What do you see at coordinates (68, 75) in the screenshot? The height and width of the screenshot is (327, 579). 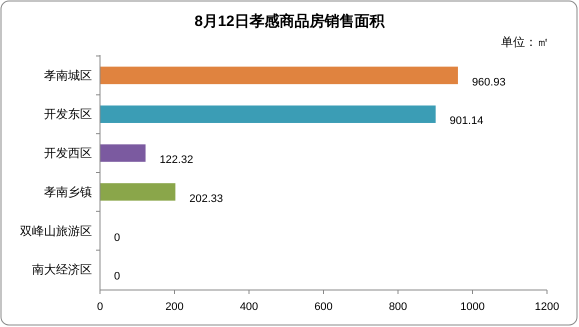 I see `y-tick-label: 孝南城区` at bounding box center [68, 75].